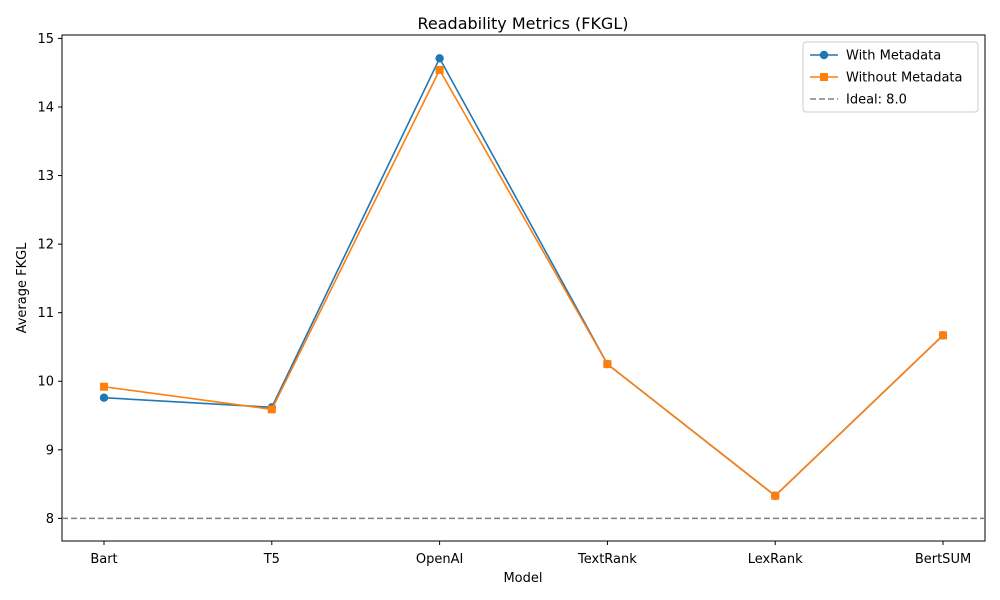  Describe the element at coordinates (45, 39) in the screenshot. I see `y-tick-label: 15` at that location.